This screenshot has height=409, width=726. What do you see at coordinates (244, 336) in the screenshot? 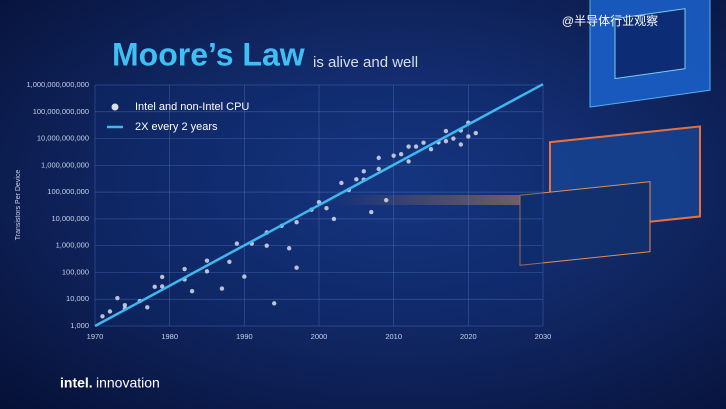
I see `x-tick-label: 1990` at bounding box center [244, 336].